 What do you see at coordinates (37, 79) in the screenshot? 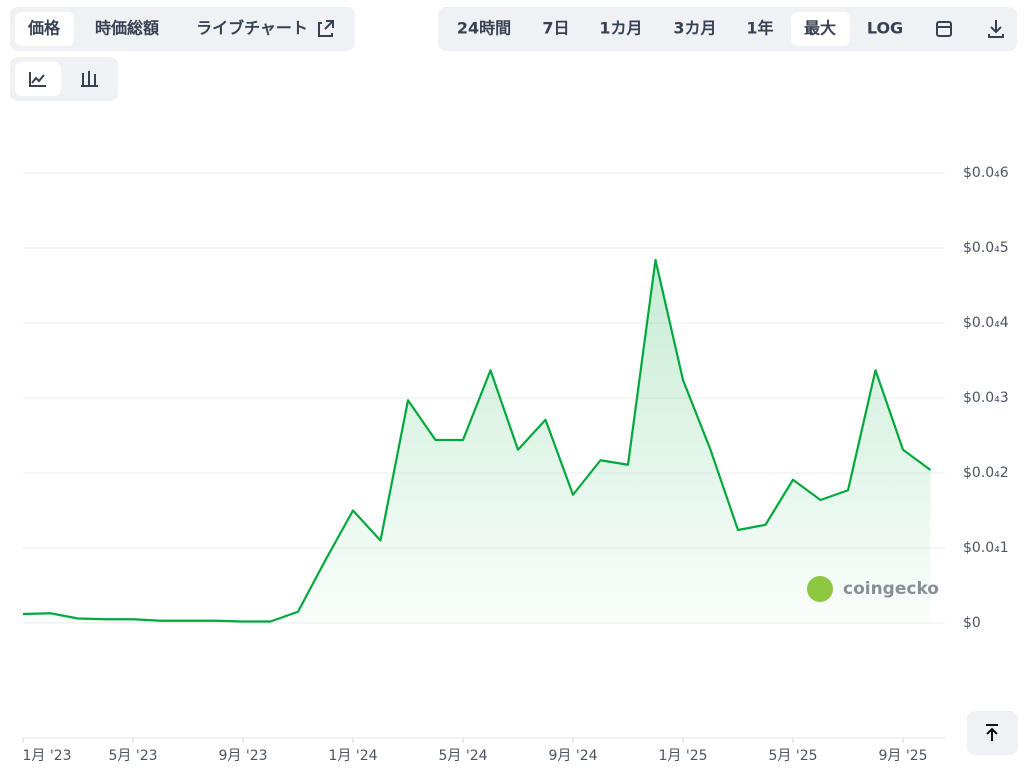
I see `line-icon` at bounding box center [37, 79].